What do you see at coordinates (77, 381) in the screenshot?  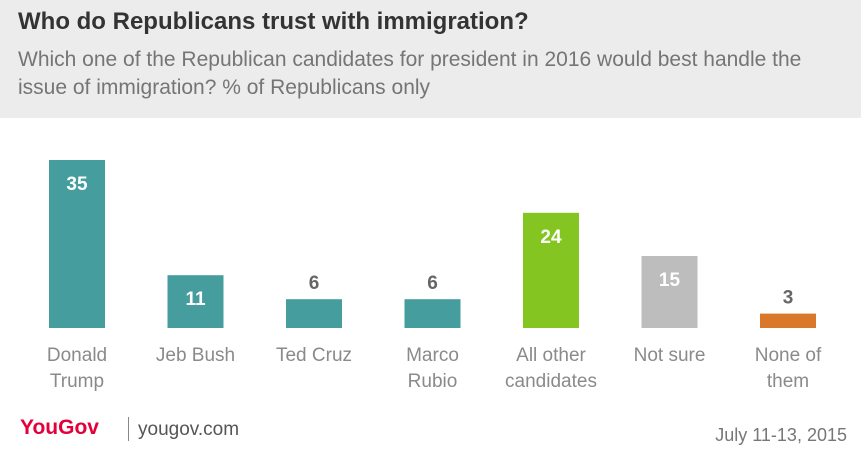 I see `category-label: Trump` at bounding box center [77, 381].